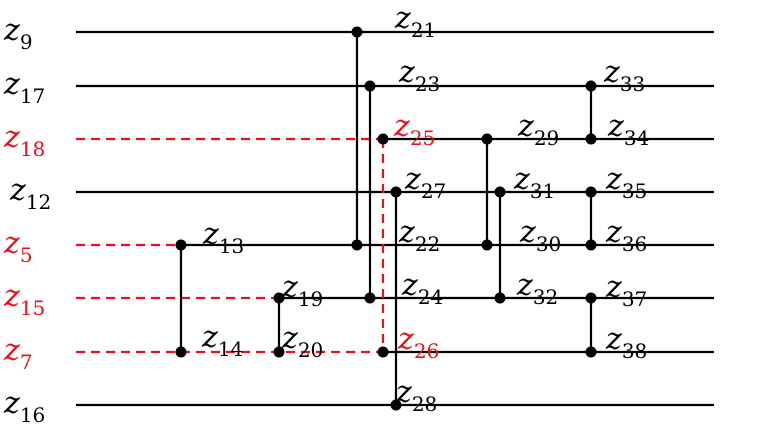  I want to click on comparator-8-top-label-subscript: 33, so click(632, 84).